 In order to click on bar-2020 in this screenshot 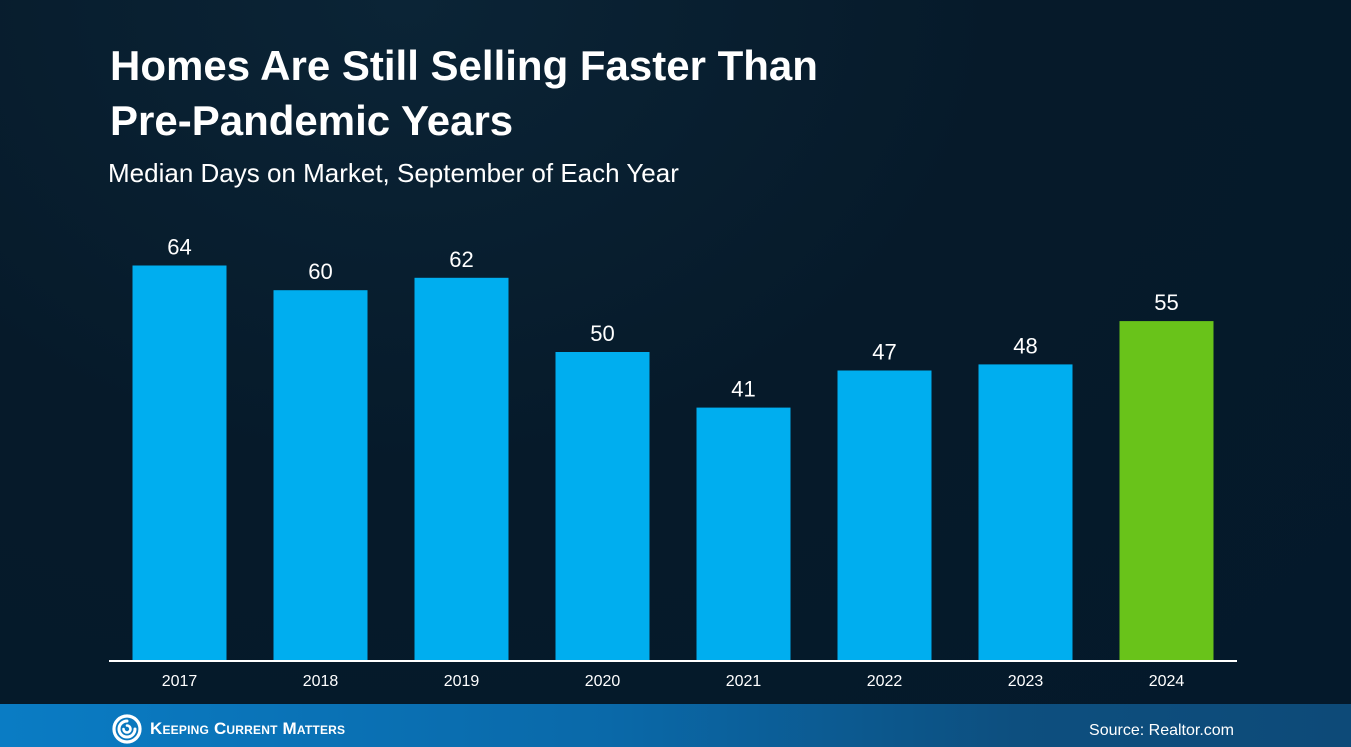, I will do `click(602, 506)`.